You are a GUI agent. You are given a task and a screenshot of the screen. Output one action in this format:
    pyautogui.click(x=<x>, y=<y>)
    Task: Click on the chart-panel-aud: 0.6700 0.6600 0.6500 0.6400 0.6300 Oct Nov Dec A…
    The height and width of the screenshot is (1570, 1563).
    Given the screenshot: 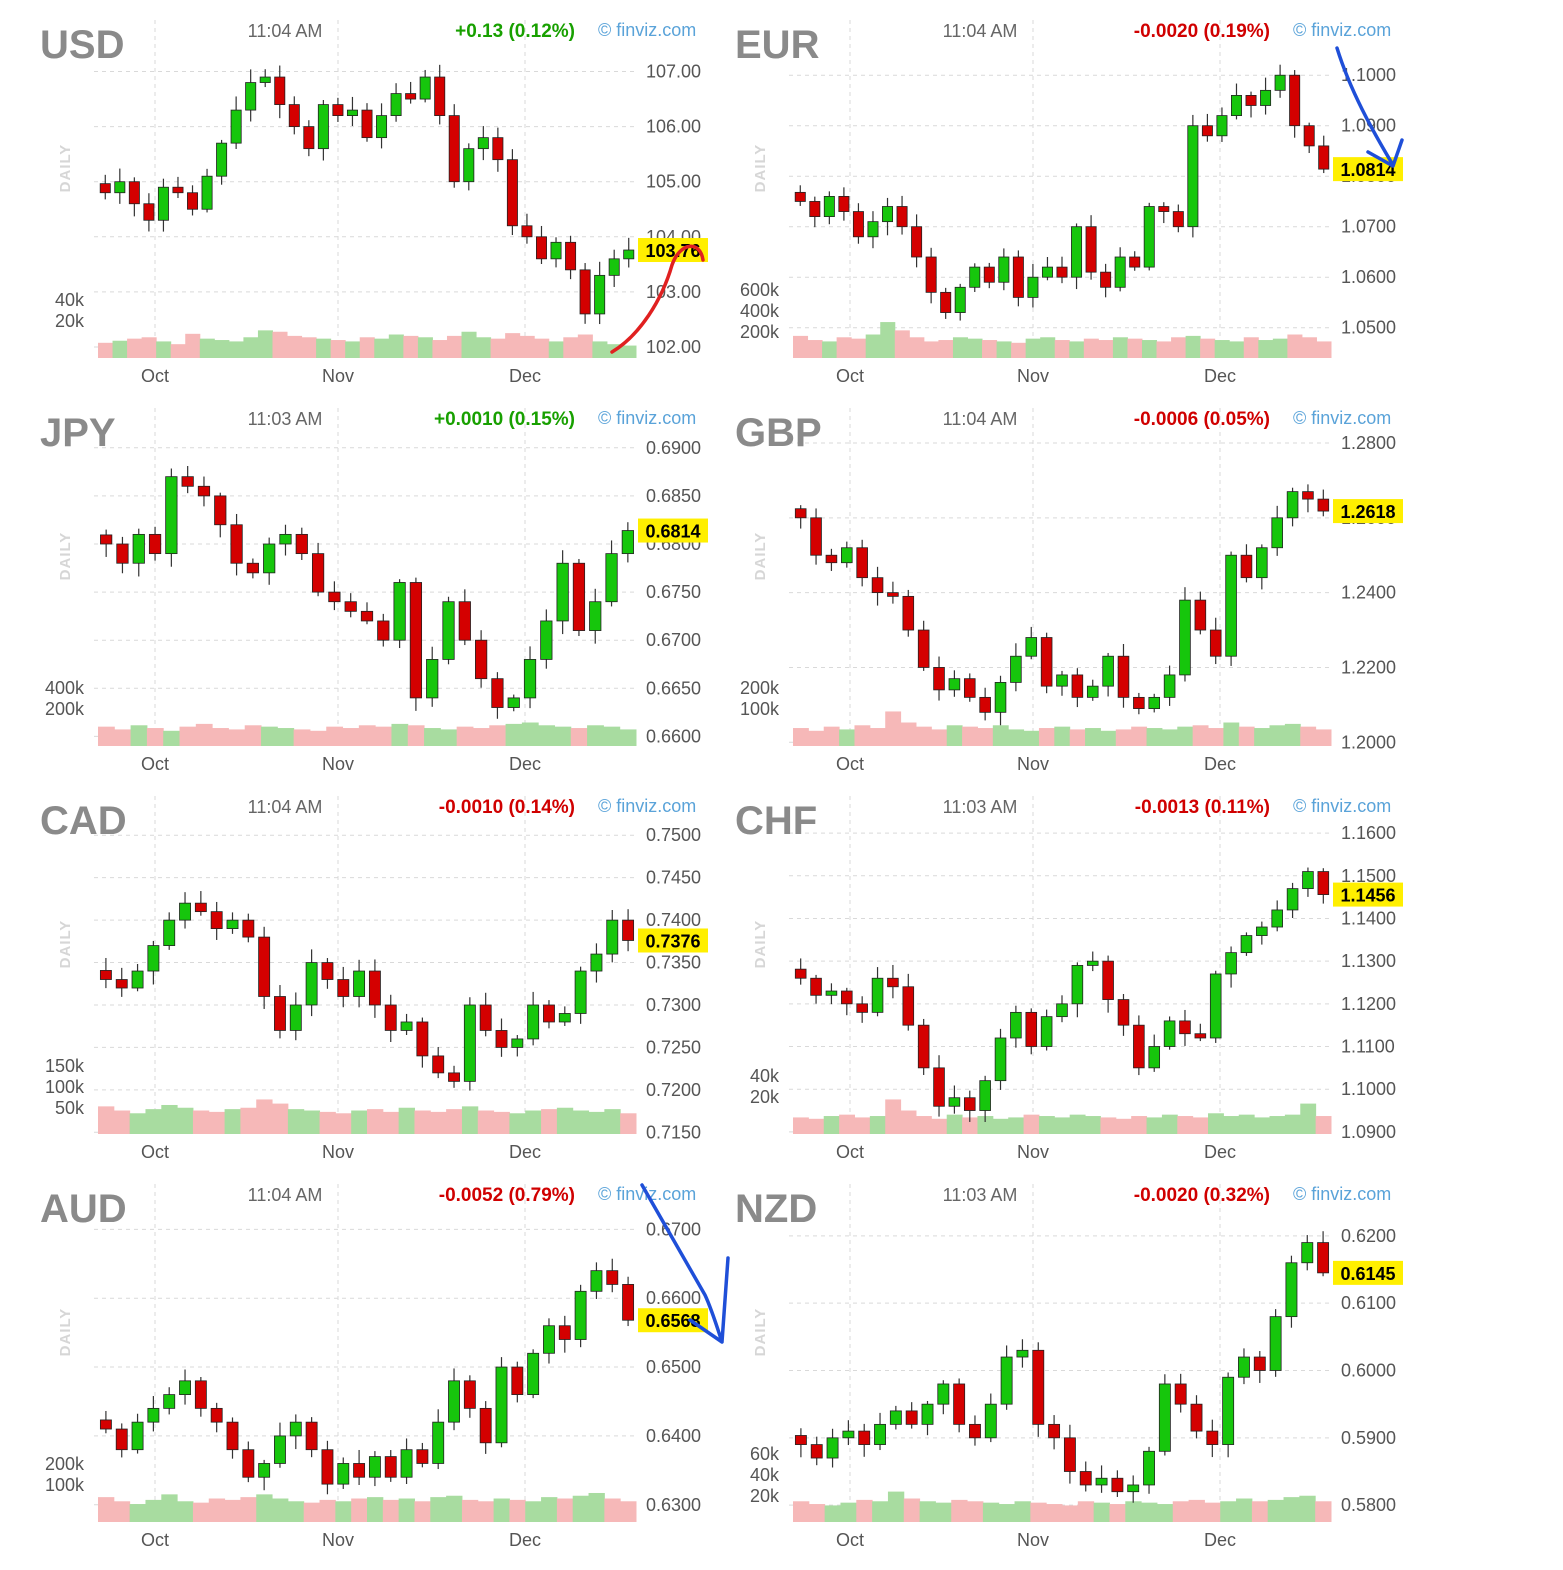 What is the action you would take?
    pyautogui.click(x=375, y=1357)
    